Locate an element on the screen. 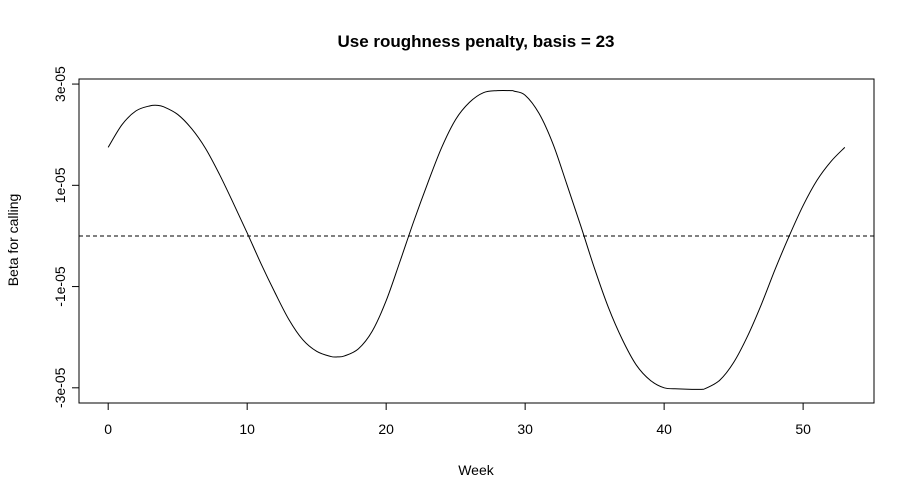  x-tick-label: 10 is located at coordinates (247, 429).